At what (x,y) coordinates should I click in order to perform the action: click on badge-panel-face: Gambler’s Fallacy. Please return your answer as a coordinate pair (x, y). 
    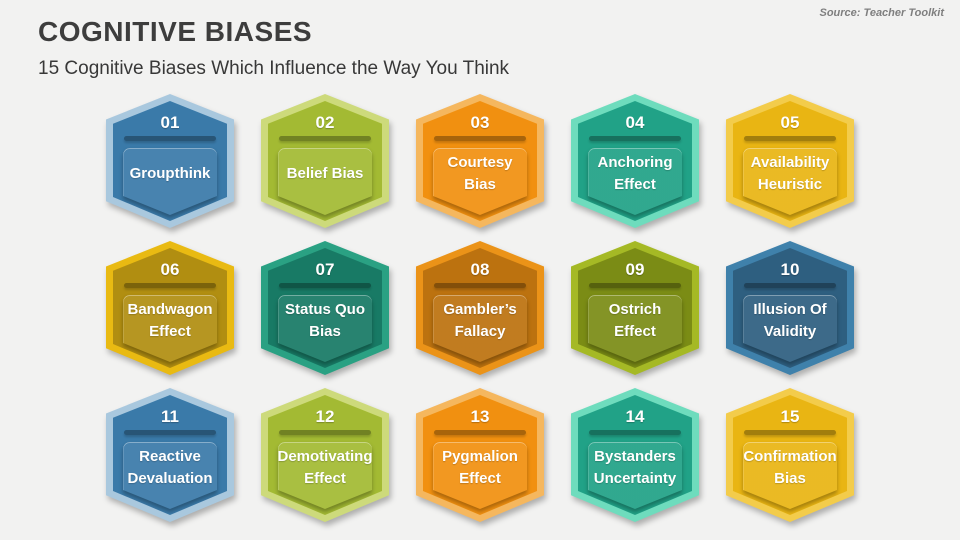
    Looking at the image, I should click on (480, 328).